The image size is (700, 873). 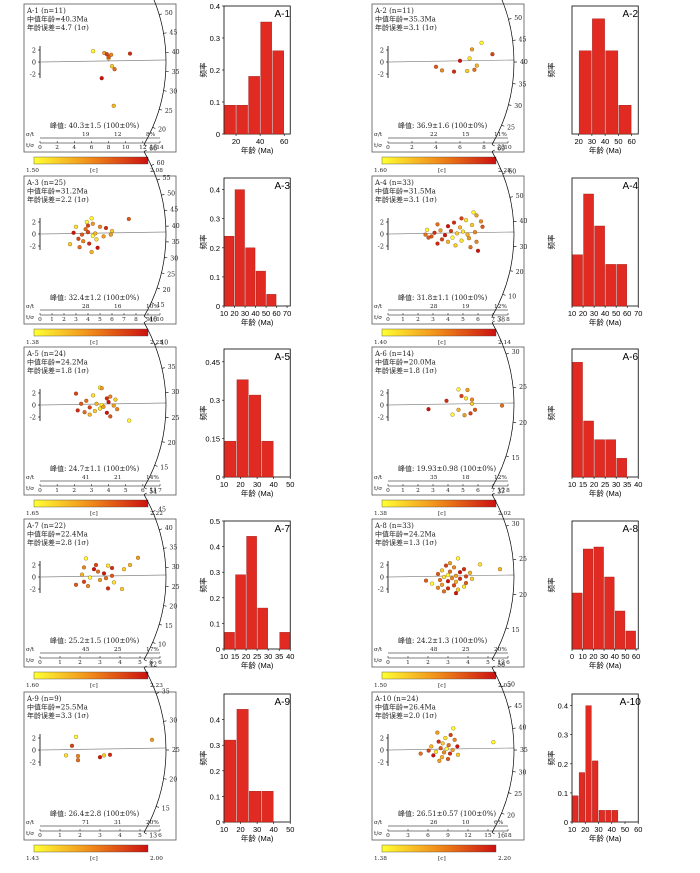 I want to click on histogram-x-tick-label: 25, so click(x=257, y=656).